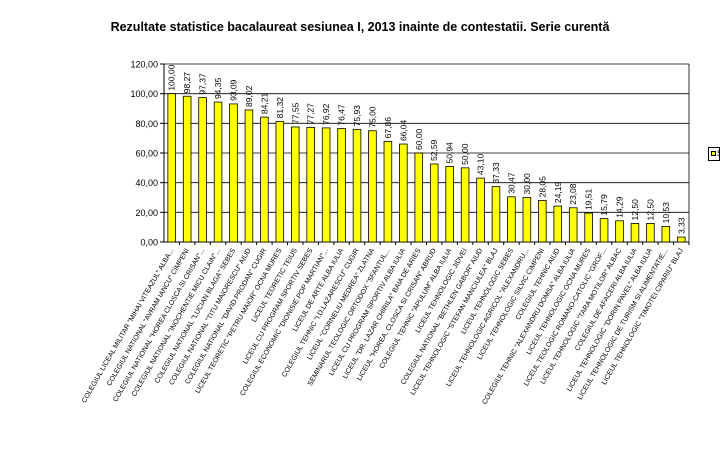  Describe the element at coordinates (144, 65) in the screenshot. I see `y-tick-label: 120,00` at that location.